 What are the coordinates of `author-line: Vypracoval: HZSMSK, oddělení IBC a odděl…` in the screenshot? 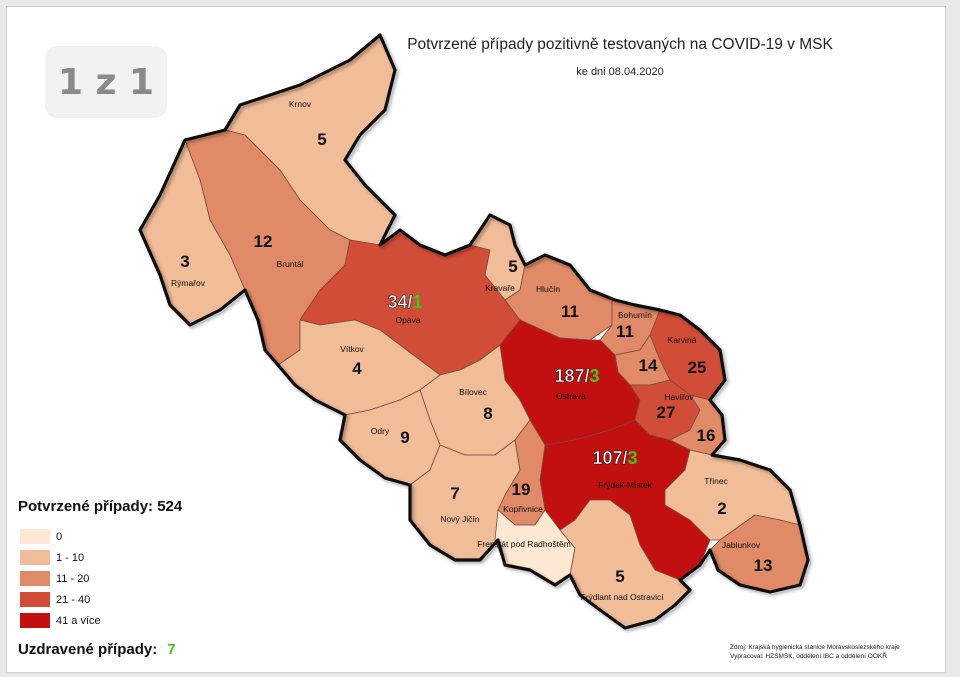 It's located at (808, 656).